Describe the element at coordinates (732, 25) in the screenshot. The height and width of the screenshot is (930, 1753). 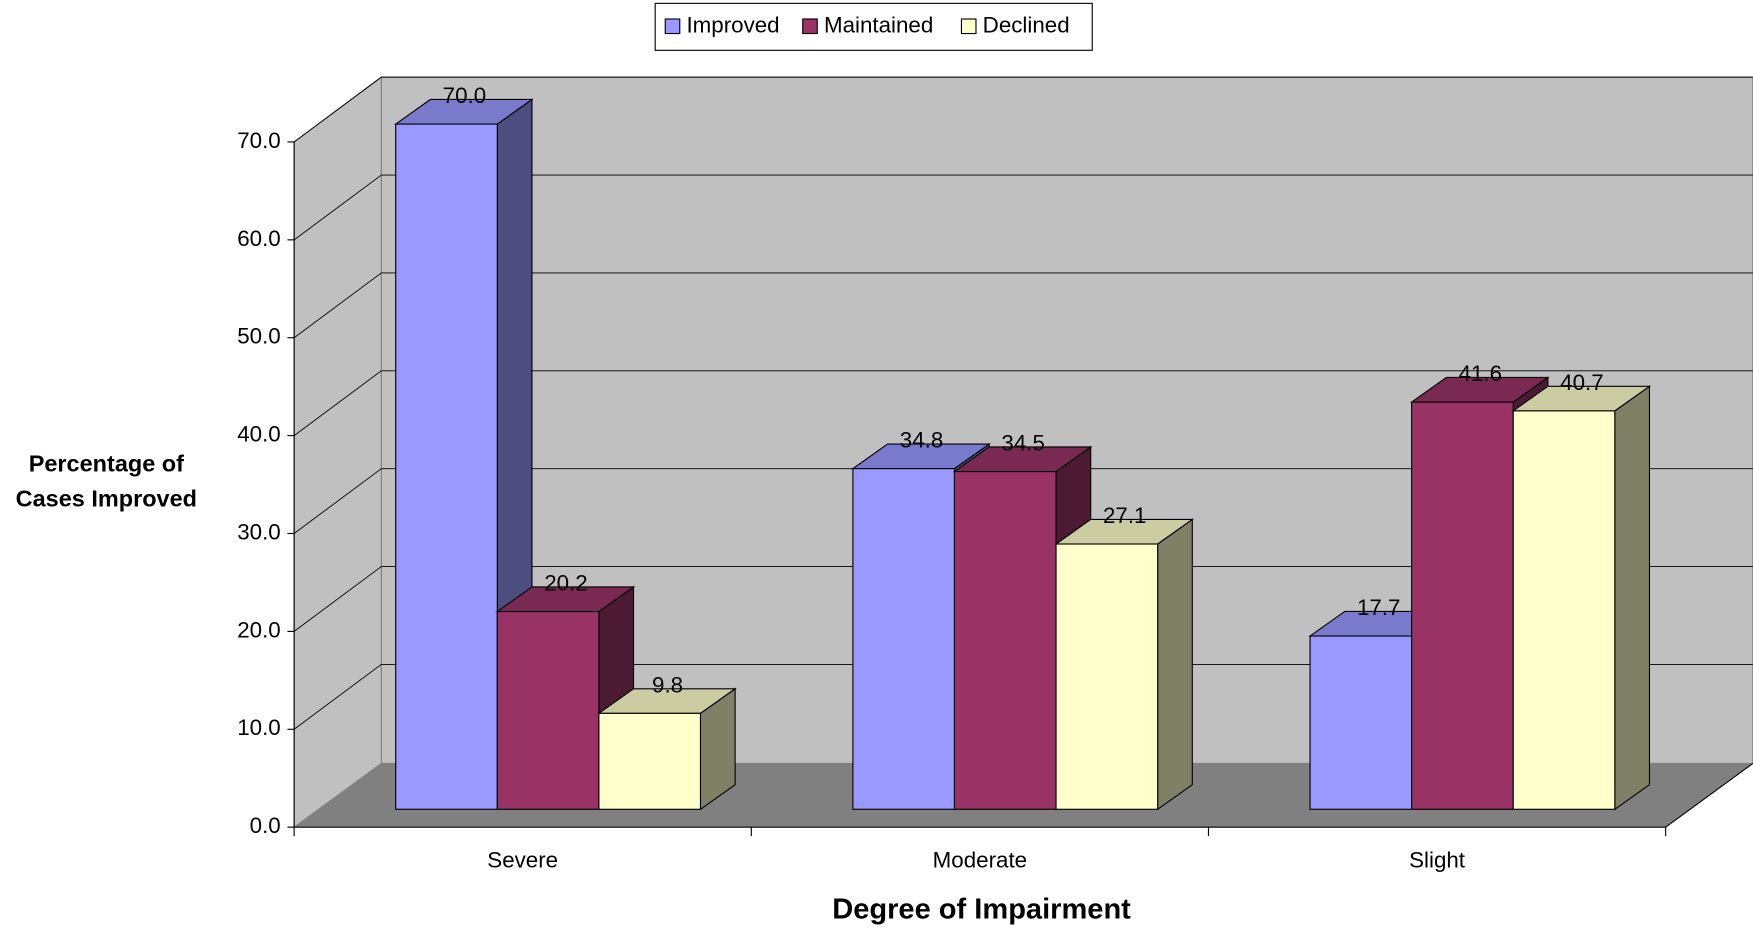
I see `legend-label: Improved` at that location.